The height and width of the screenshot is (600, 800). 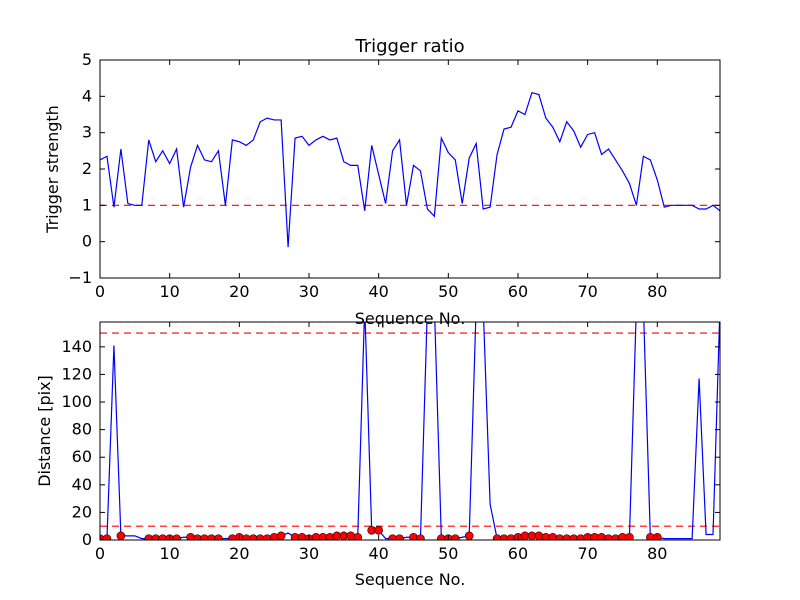 I want to click on y-tick-label: 3, so click(x=87, y=132).